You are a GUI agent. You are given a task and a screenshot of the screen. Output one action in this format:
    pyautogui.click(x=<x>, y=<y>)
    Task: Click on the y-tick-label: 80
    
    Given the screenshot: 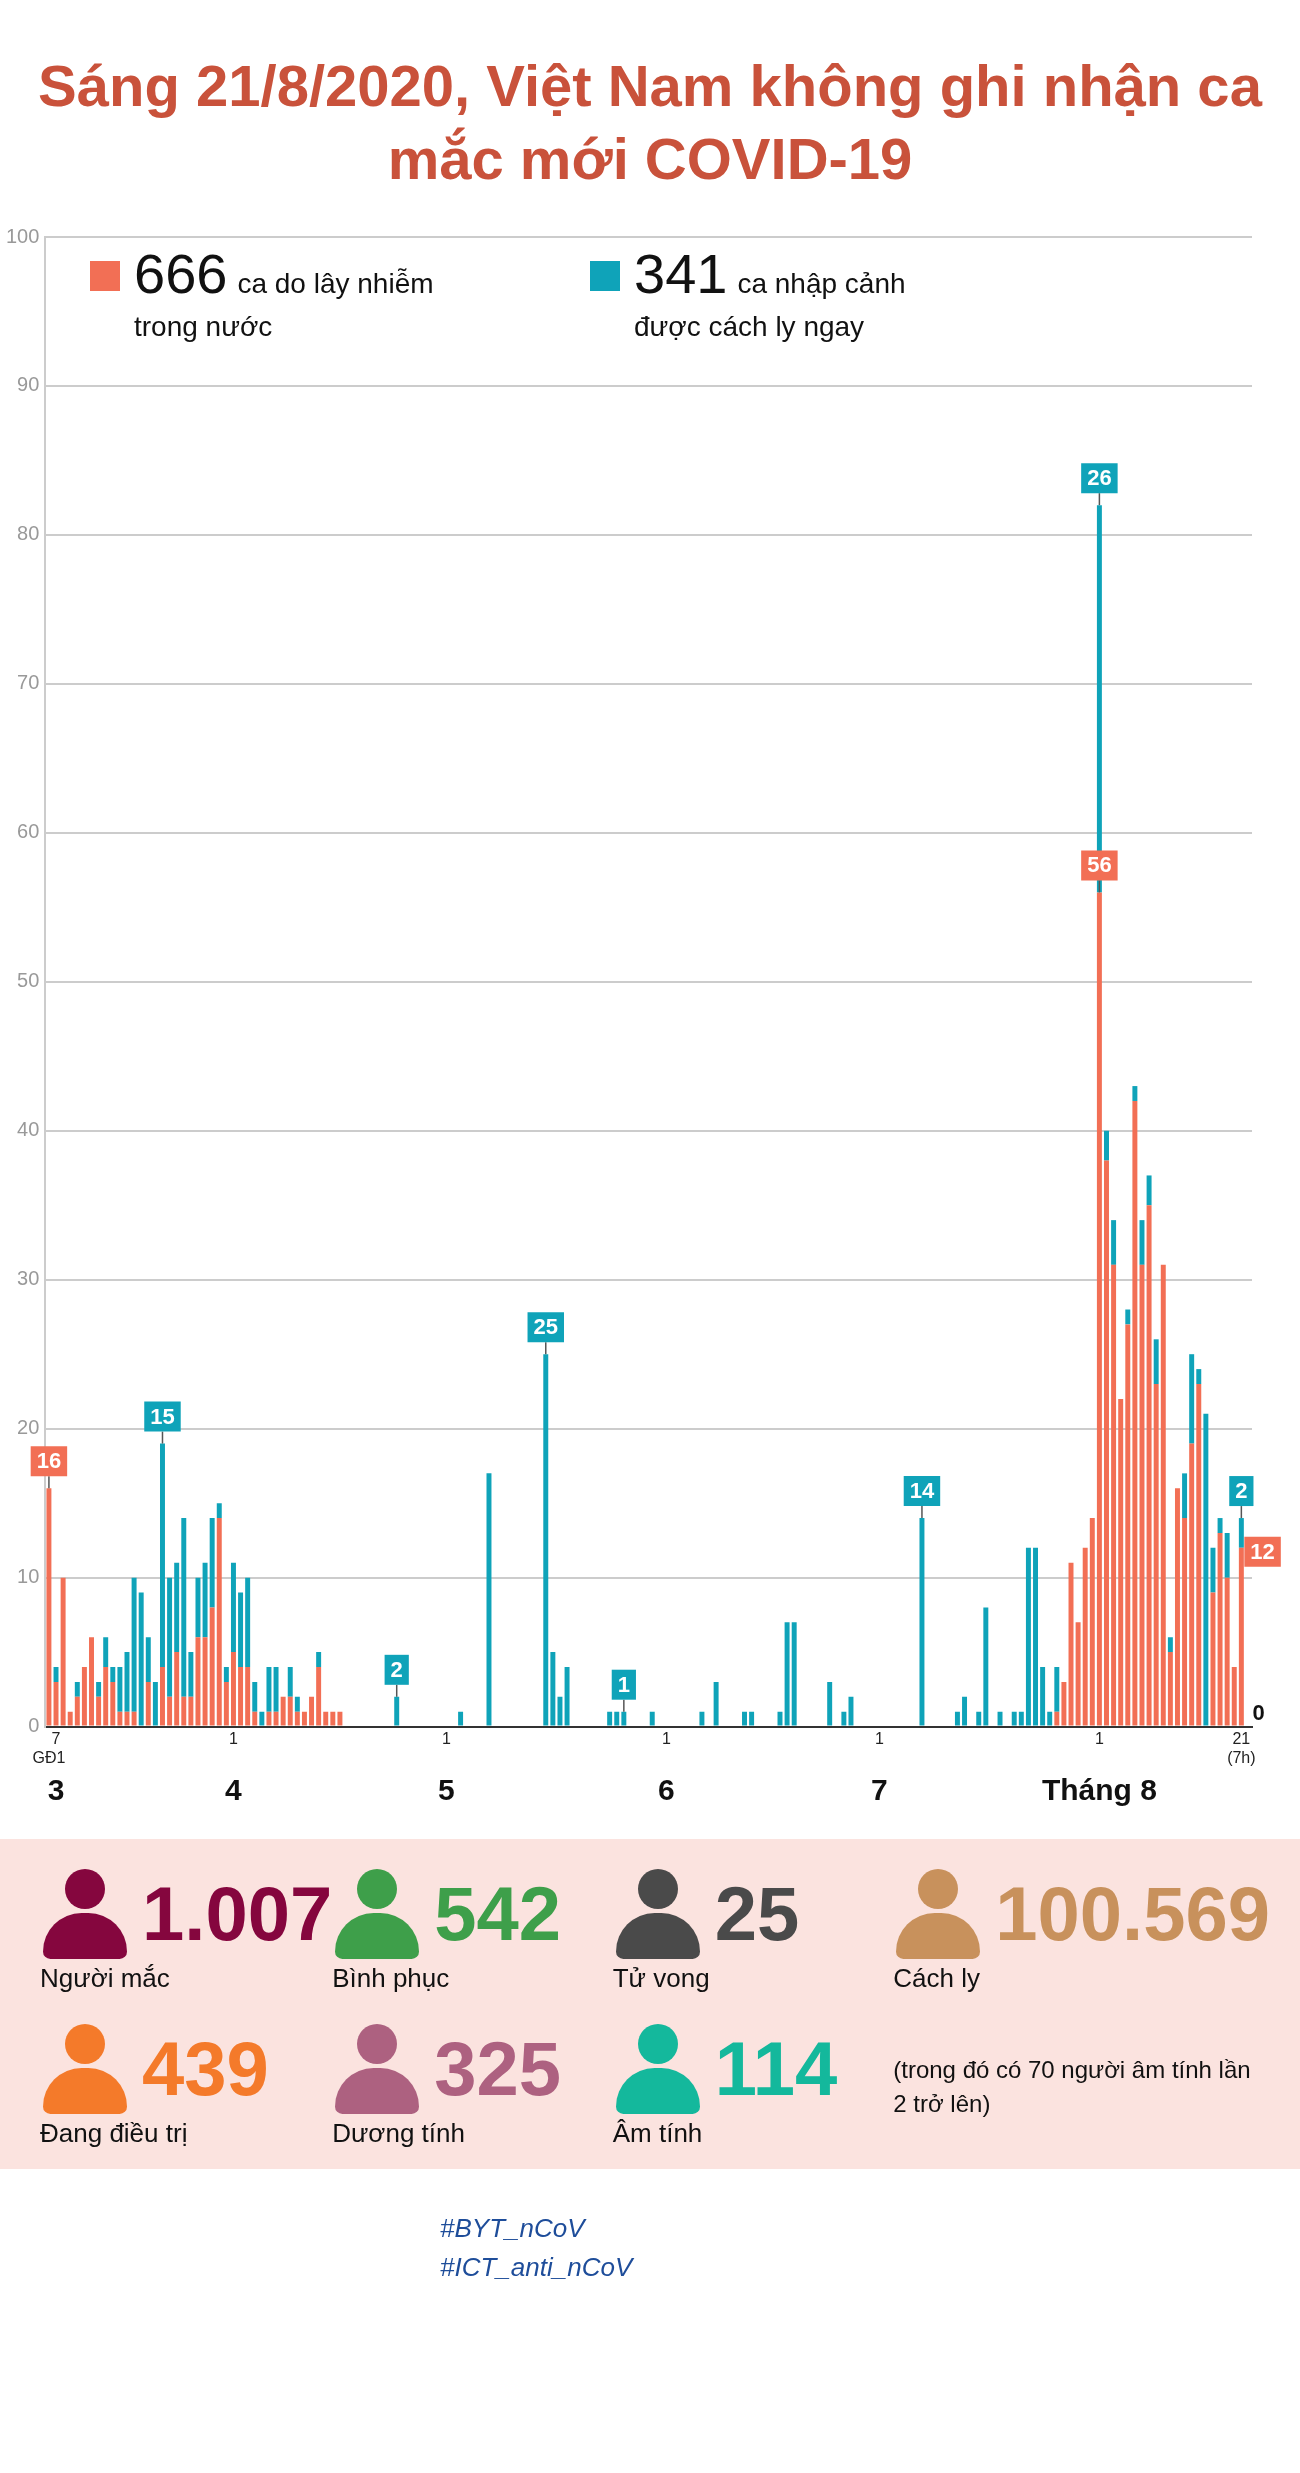 What is the action you would take?
    pyautogui.click(x=28, y=533)
    